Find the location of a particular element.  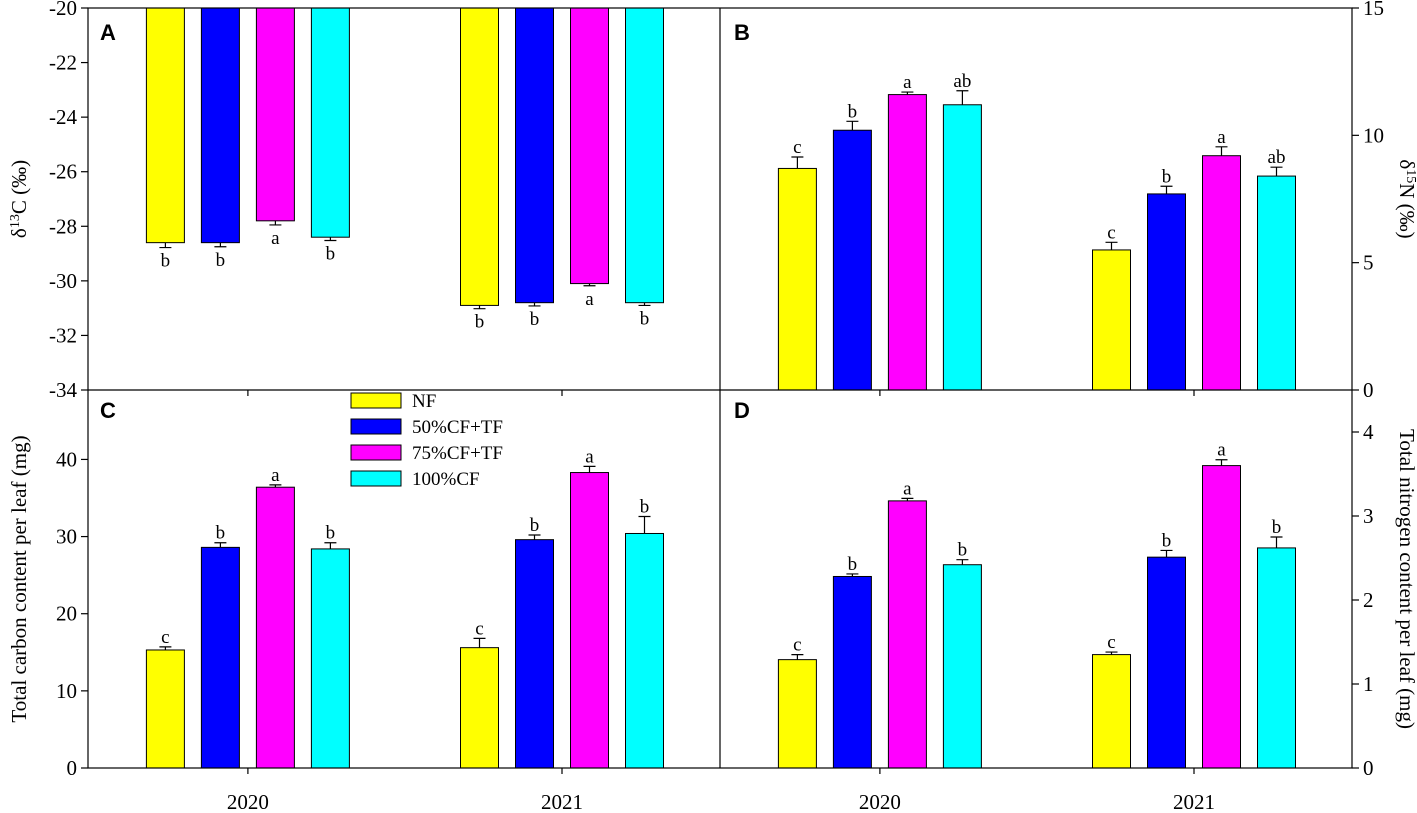

bar-d-2021-nf is located at coordinates (1111, 711).